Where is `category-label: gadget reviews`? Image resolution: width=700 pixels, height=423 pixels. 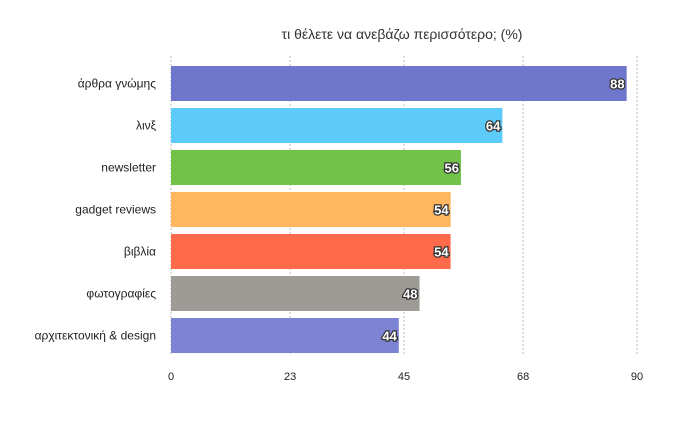
category-label: gadget reviews is located at coordinates (115, 210).